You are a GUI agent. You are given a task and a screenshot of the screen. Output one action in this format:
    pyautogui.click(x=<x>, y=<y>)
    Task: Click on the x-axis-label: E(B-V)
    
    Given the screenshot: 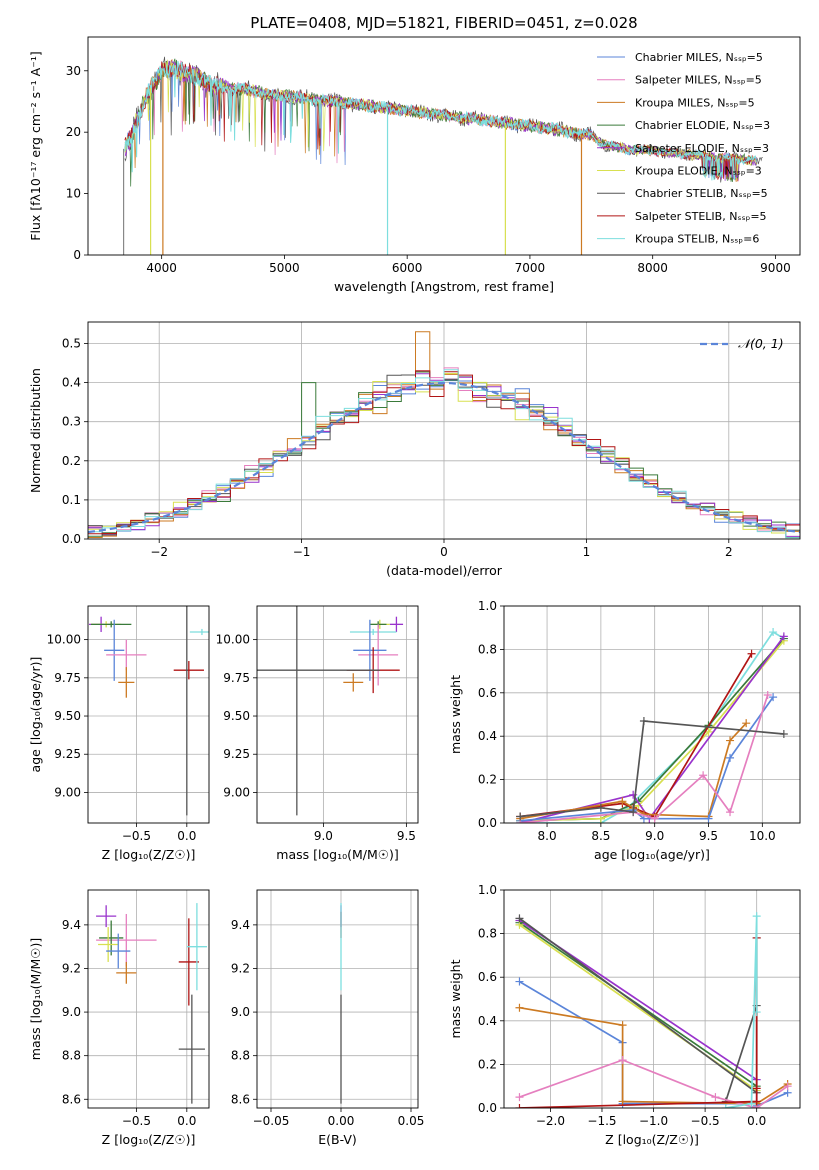 What is the action you would take?
    pyautogui.click(x=337, y=1139)
    